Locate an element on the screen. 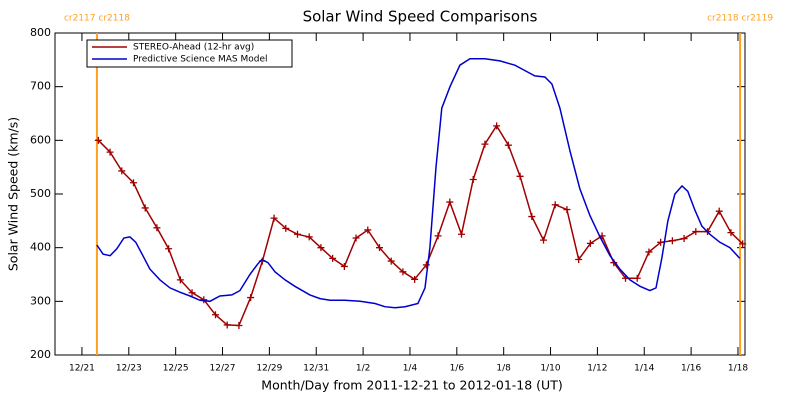 The height and width of the screenshot is (400, 800). x-tick-label: 12/31 is located at coordinates (316, 369).